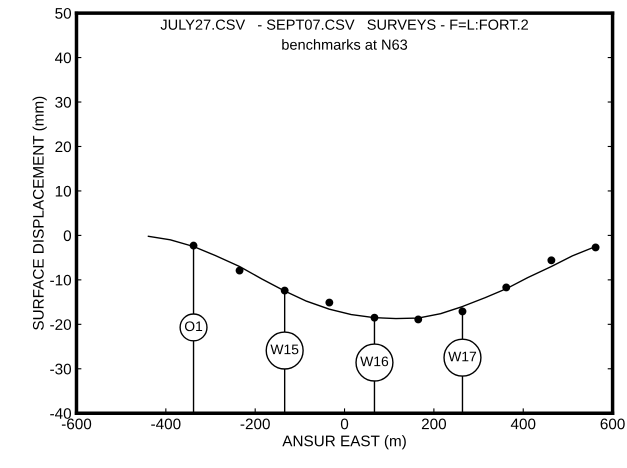 This screenshot has height=468, width=627. Describe the element at coordinates (523, 424) in the screenshot. I see `x-tick-label: 400` at that location.